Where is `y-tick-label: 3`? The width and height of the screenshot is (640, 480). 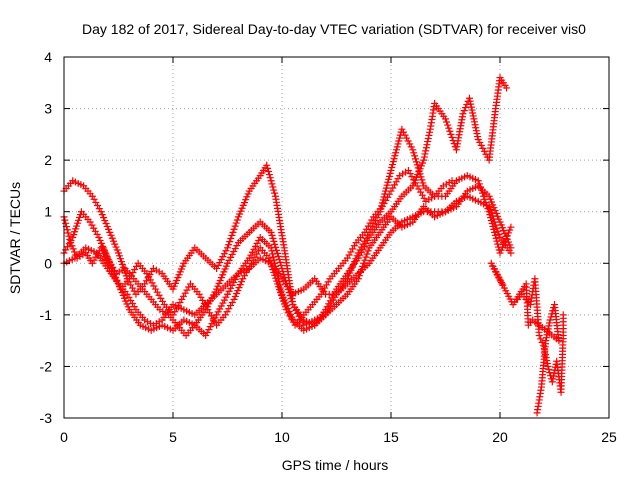 y-tick-label: 3 is located at coordinates (48, 109).